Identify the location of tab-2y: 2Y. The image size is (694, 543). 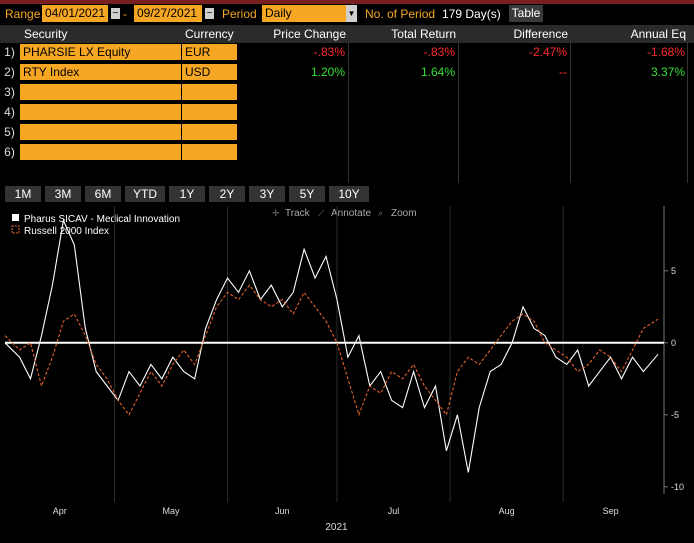
(227, 194).